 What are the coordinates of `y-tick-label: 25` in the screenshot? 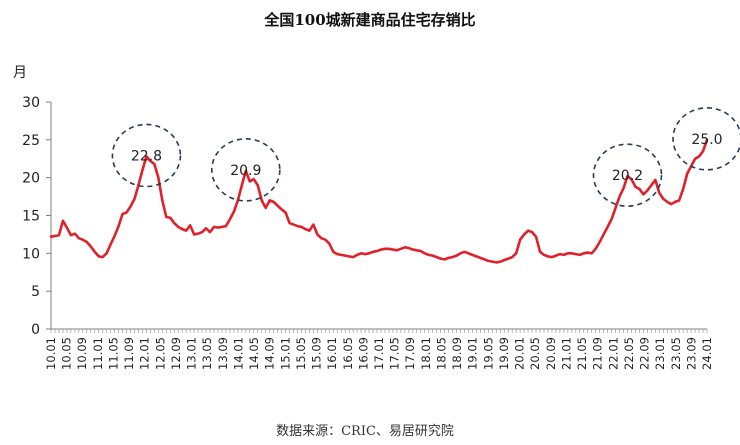 It's located at (31, 141).